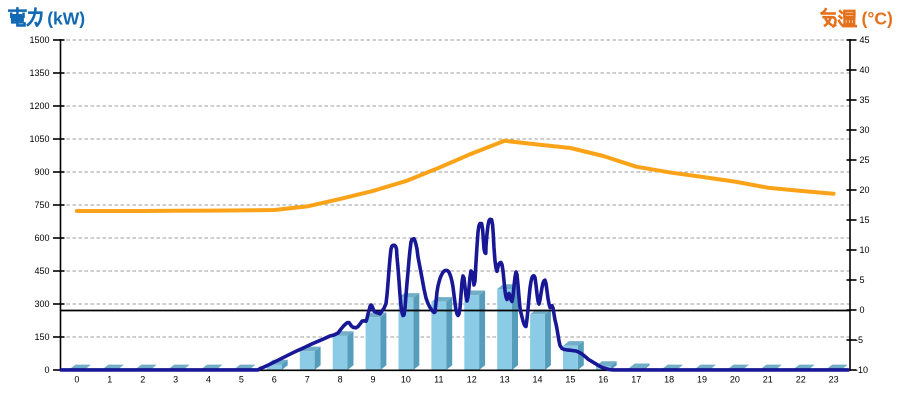 The width and height of the screenshot is (900, 405). Describe the element at coordinates (39, 139) in the screenshot. I see `svg-text: 1050` at that location.